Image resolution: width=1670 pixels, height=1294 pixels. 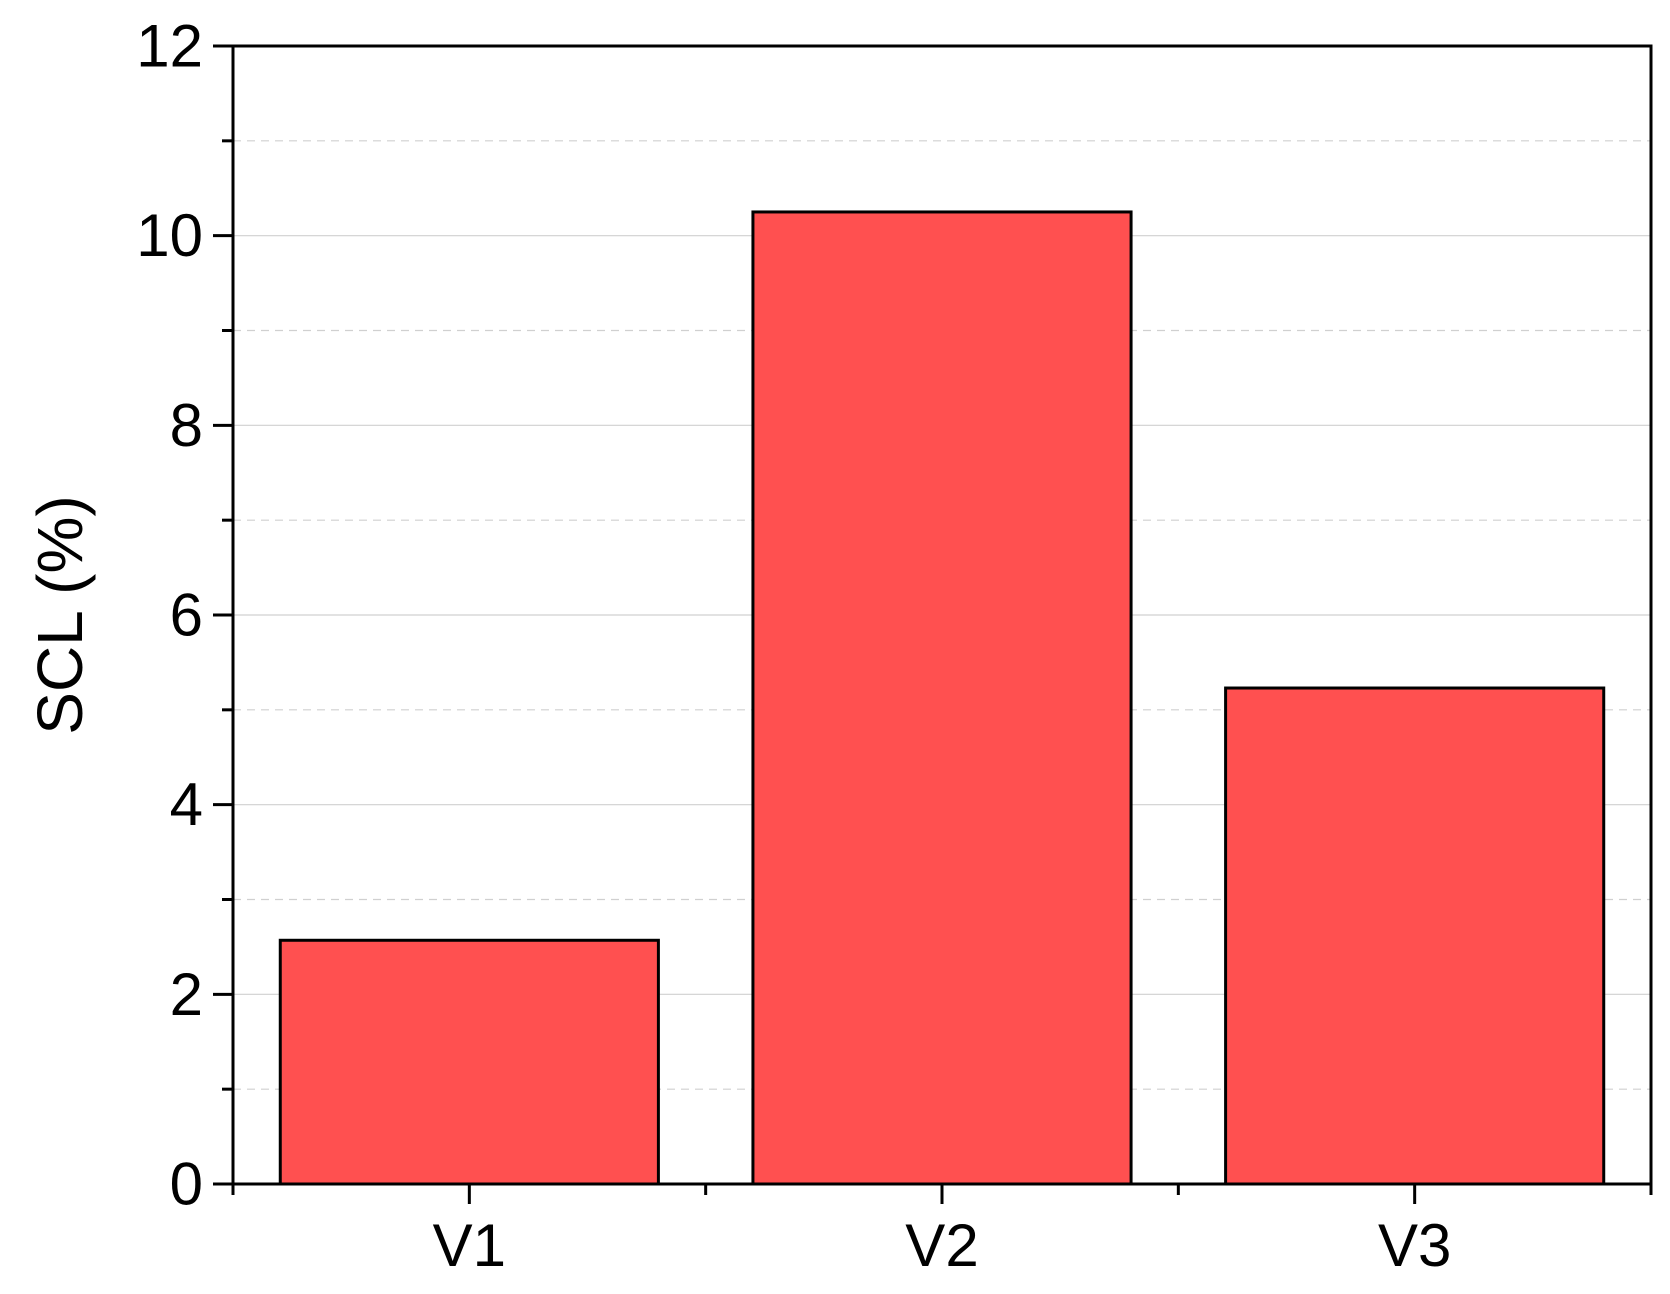 I want to click on y-tick-label: 0, so click(x=186, y=1184).